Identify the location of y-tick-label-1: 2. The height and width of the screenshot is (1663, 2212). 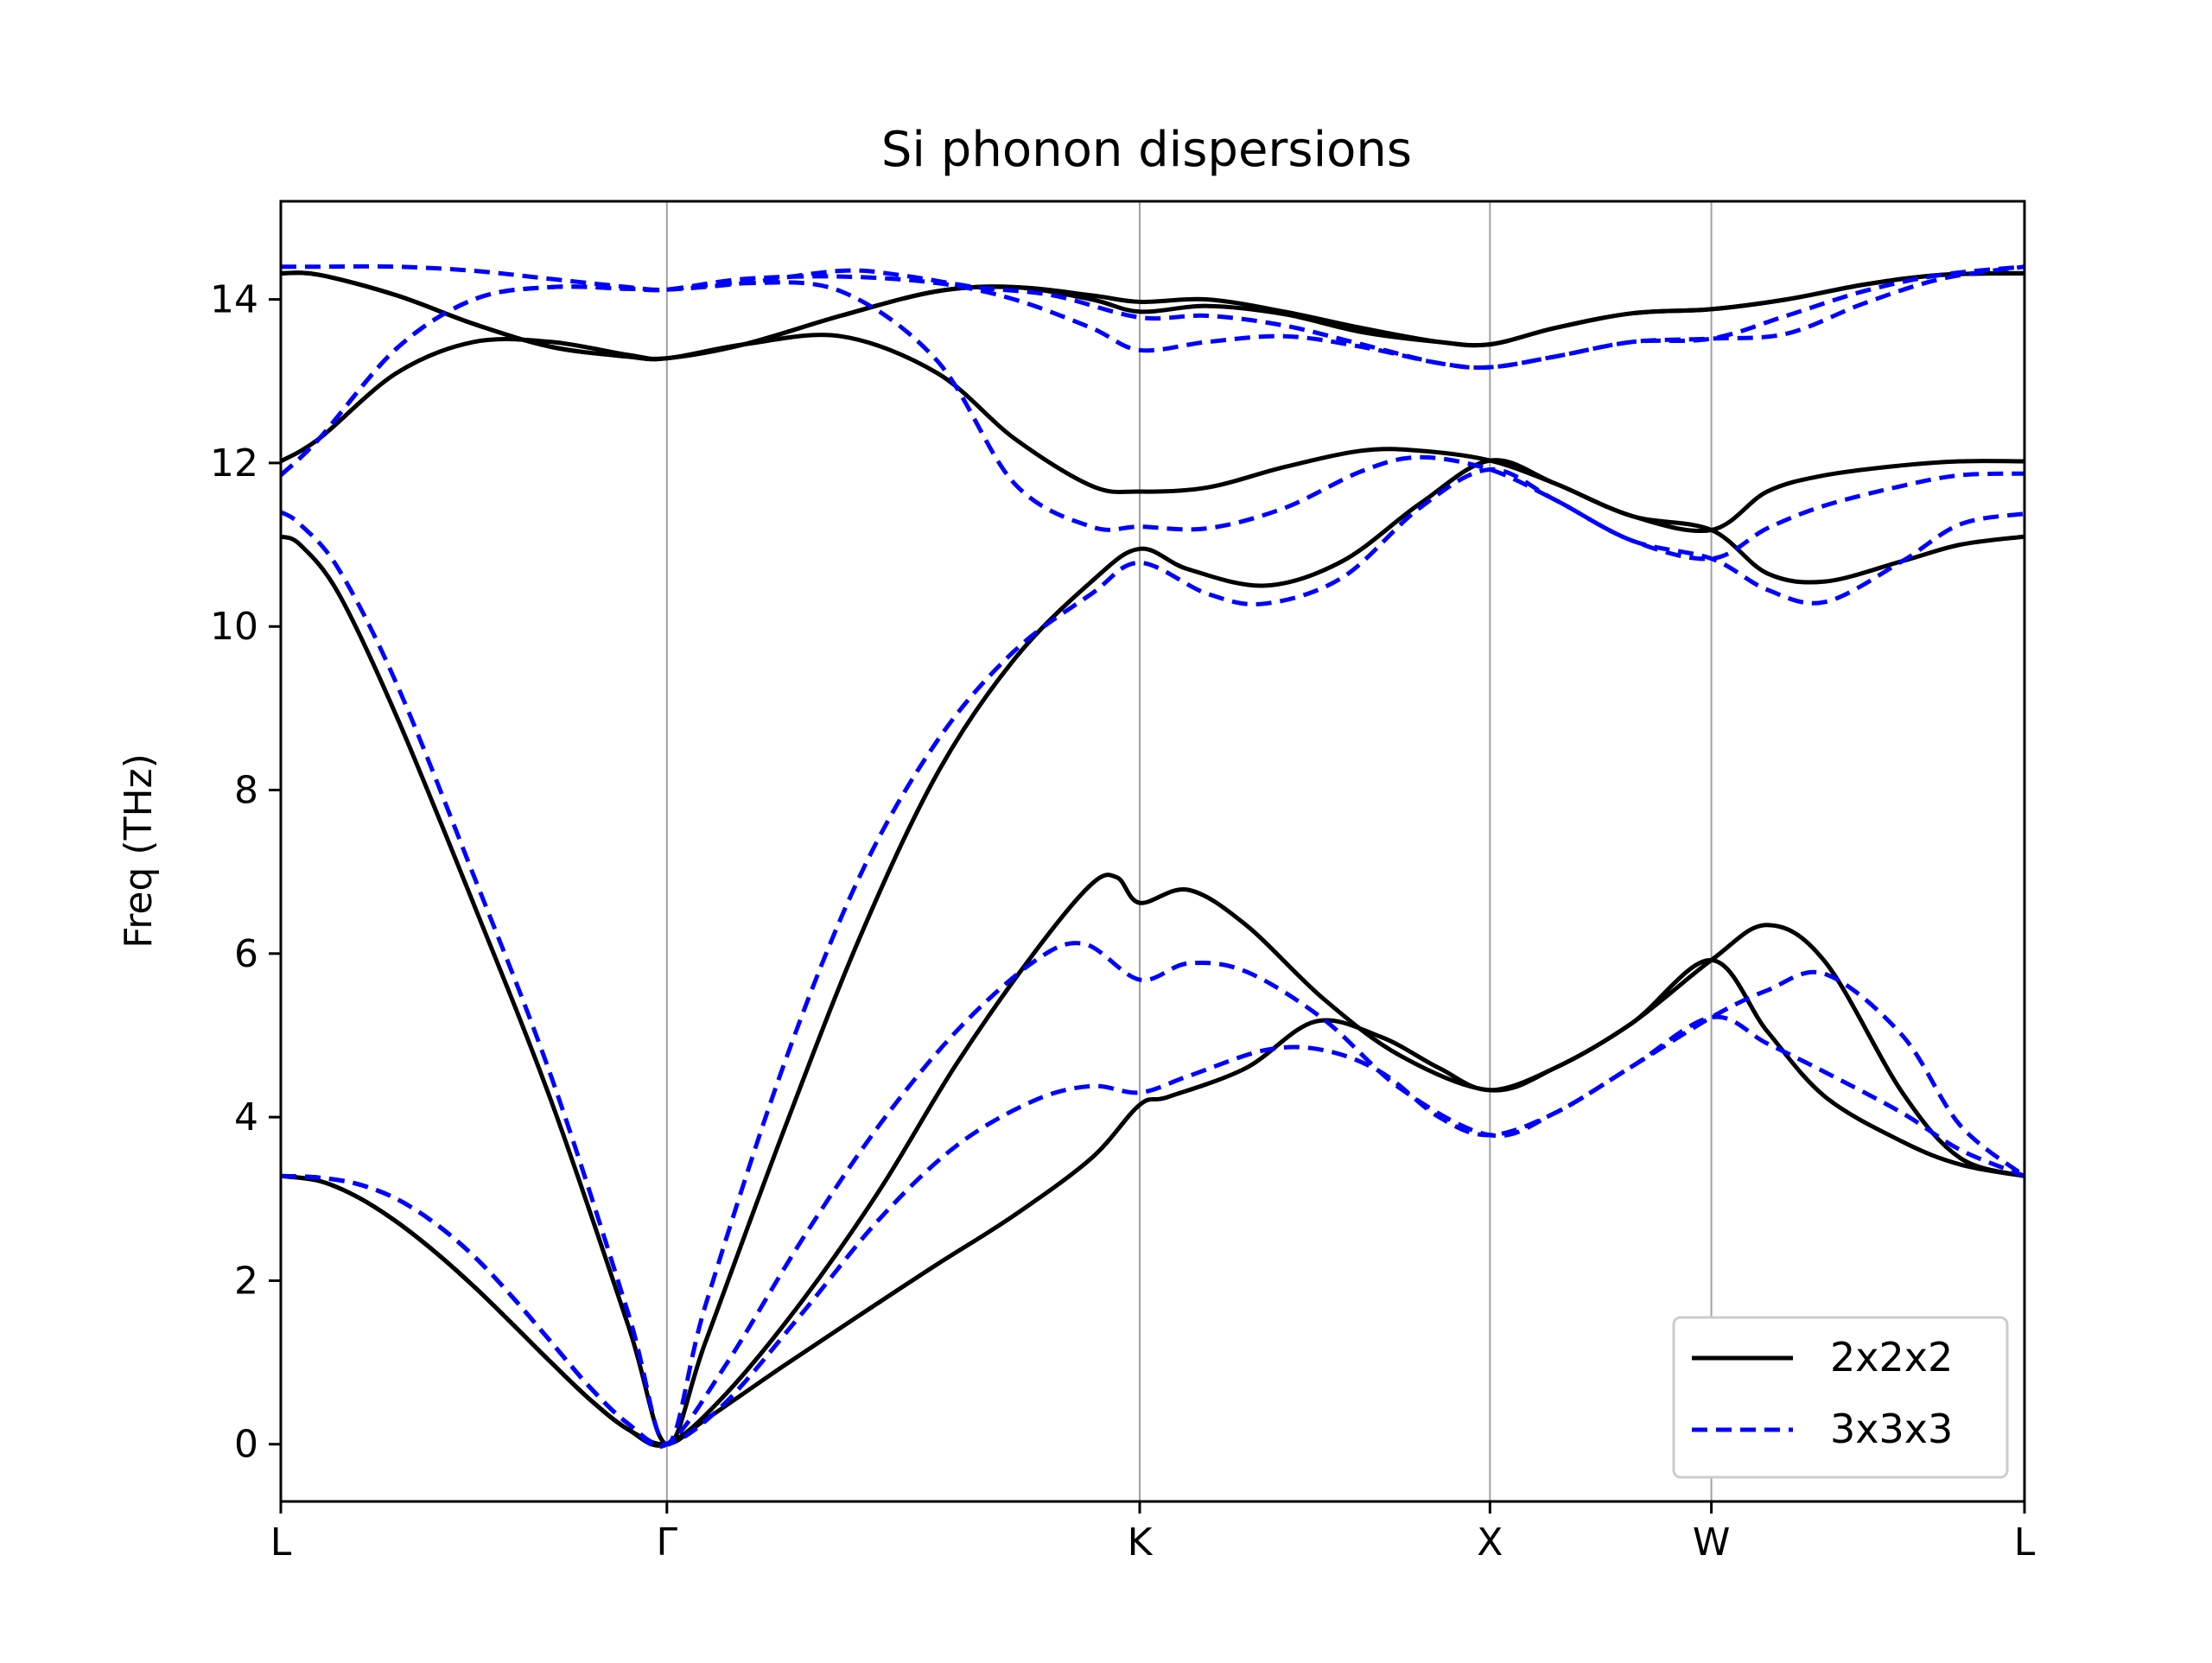
(246, 1281).